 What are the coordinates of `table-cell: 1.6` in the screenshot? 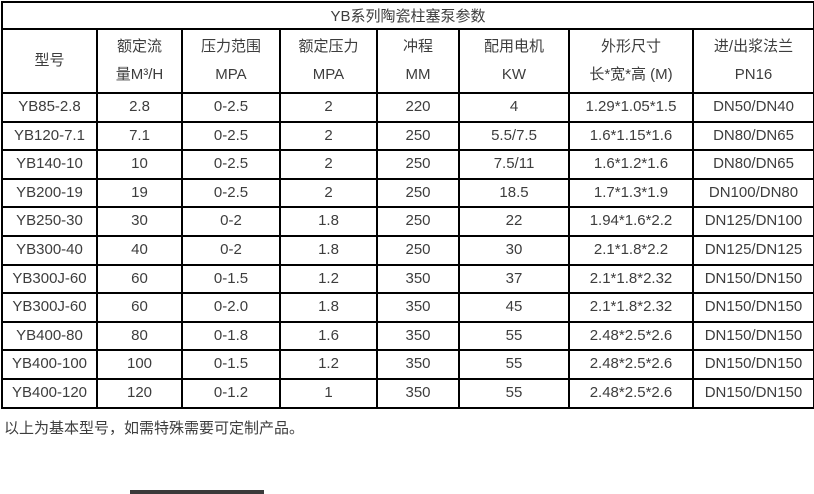 It's located at (328, 336).